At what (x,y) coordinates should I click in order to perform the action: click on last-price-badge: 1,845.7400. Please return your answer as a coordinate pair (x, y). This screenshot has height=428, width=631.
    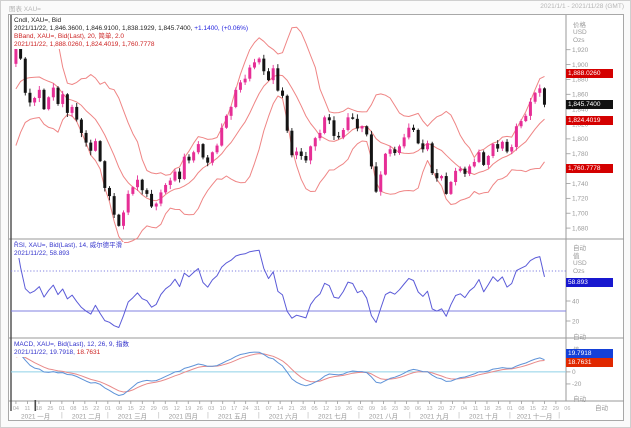
    Looking at the image, I should click on (589, 104).